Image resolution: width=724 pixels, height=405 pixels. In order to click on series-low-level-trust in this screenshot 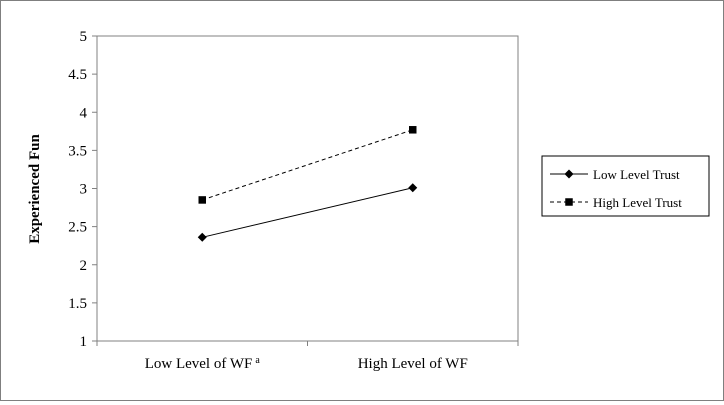, I will do `click(307, 212)`.